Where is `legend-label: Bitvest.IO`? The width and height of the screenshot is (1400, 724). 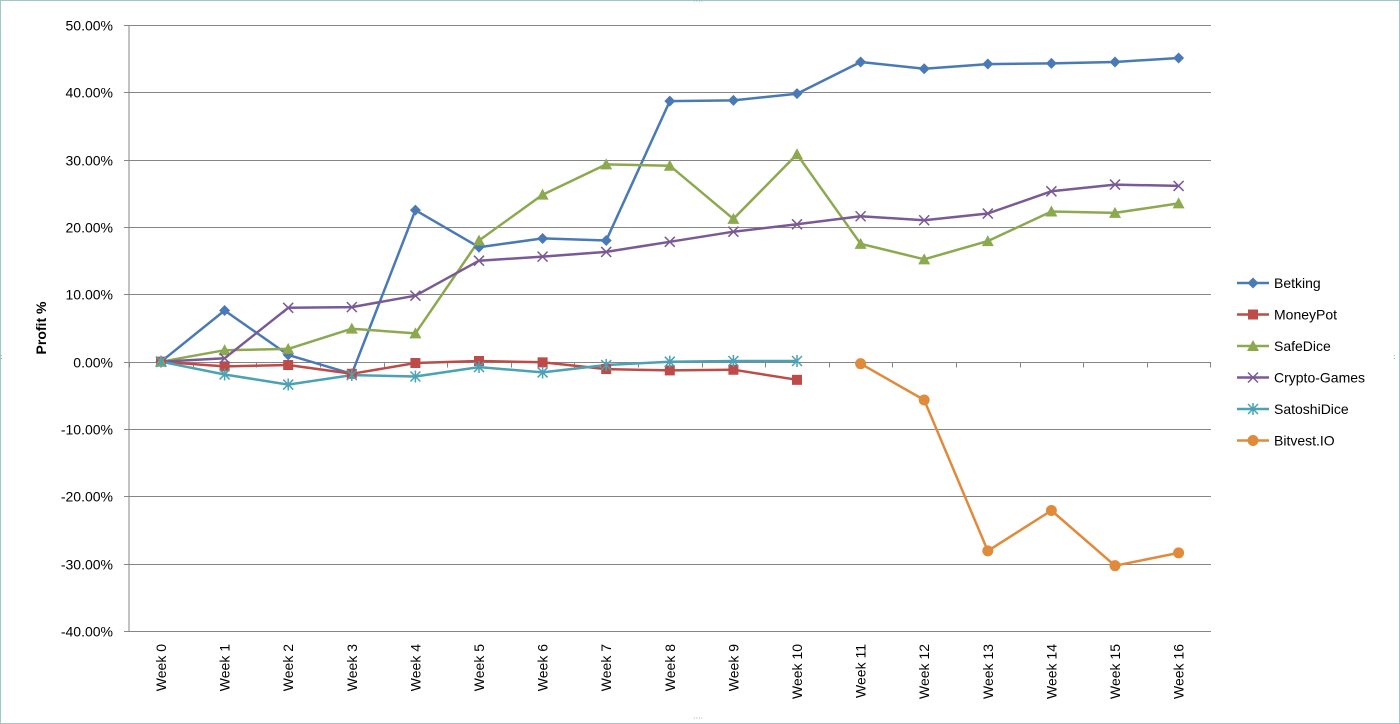
legend-label: Bitvest.IO is located at coordinates (1304, 441).